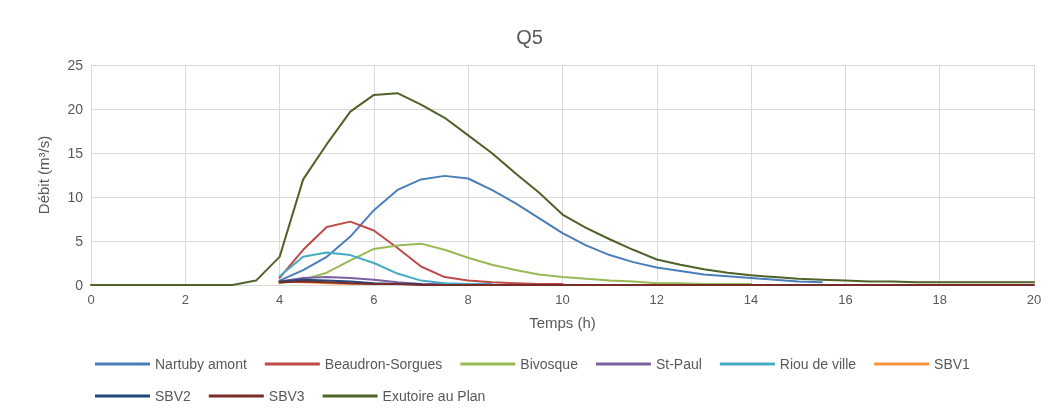 This screenshot has width=1059, height=410. Describe the element at coordinates (562, 322) in the screenshot. I see `x-axis-title: Temps (h)` at that location.